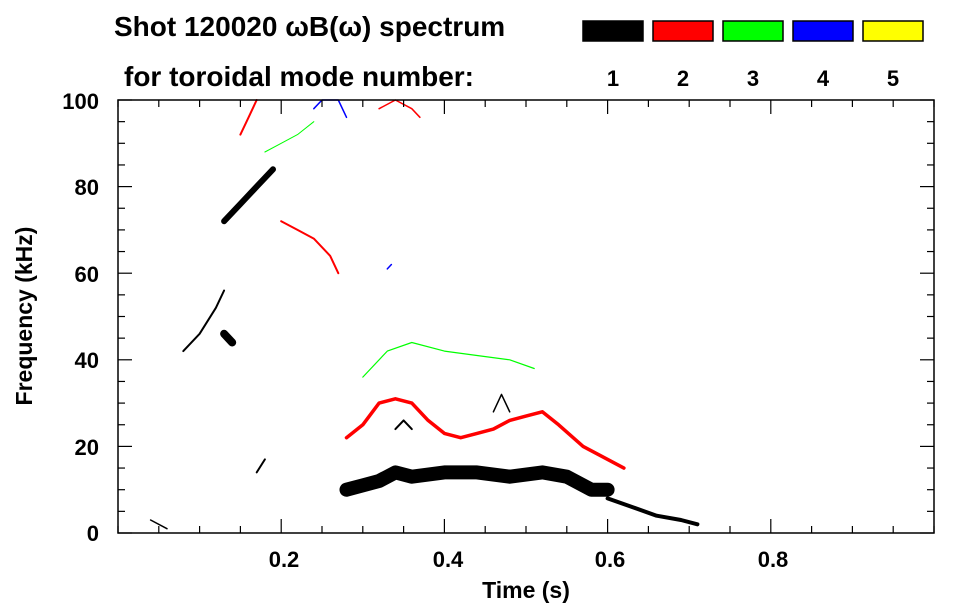 The width and height of the screenshot is (963, 615). I want to click on legend-label-mode-2: 2, so click(683, 78).